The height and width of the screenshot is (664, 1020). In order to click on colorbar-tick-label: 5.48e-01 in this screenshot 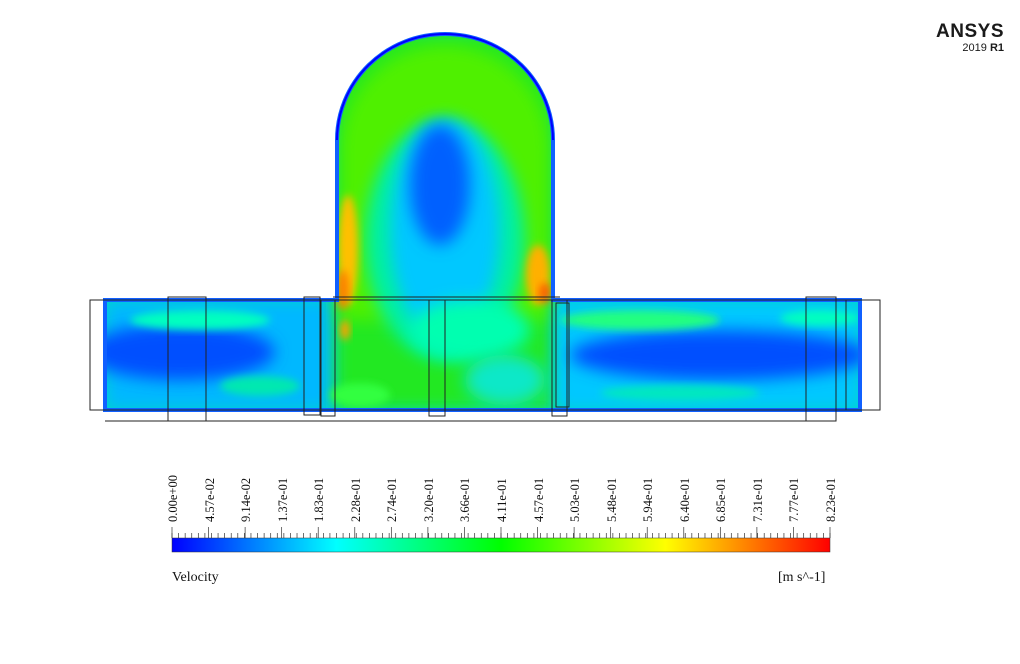, I will do `click(611, 499)`.